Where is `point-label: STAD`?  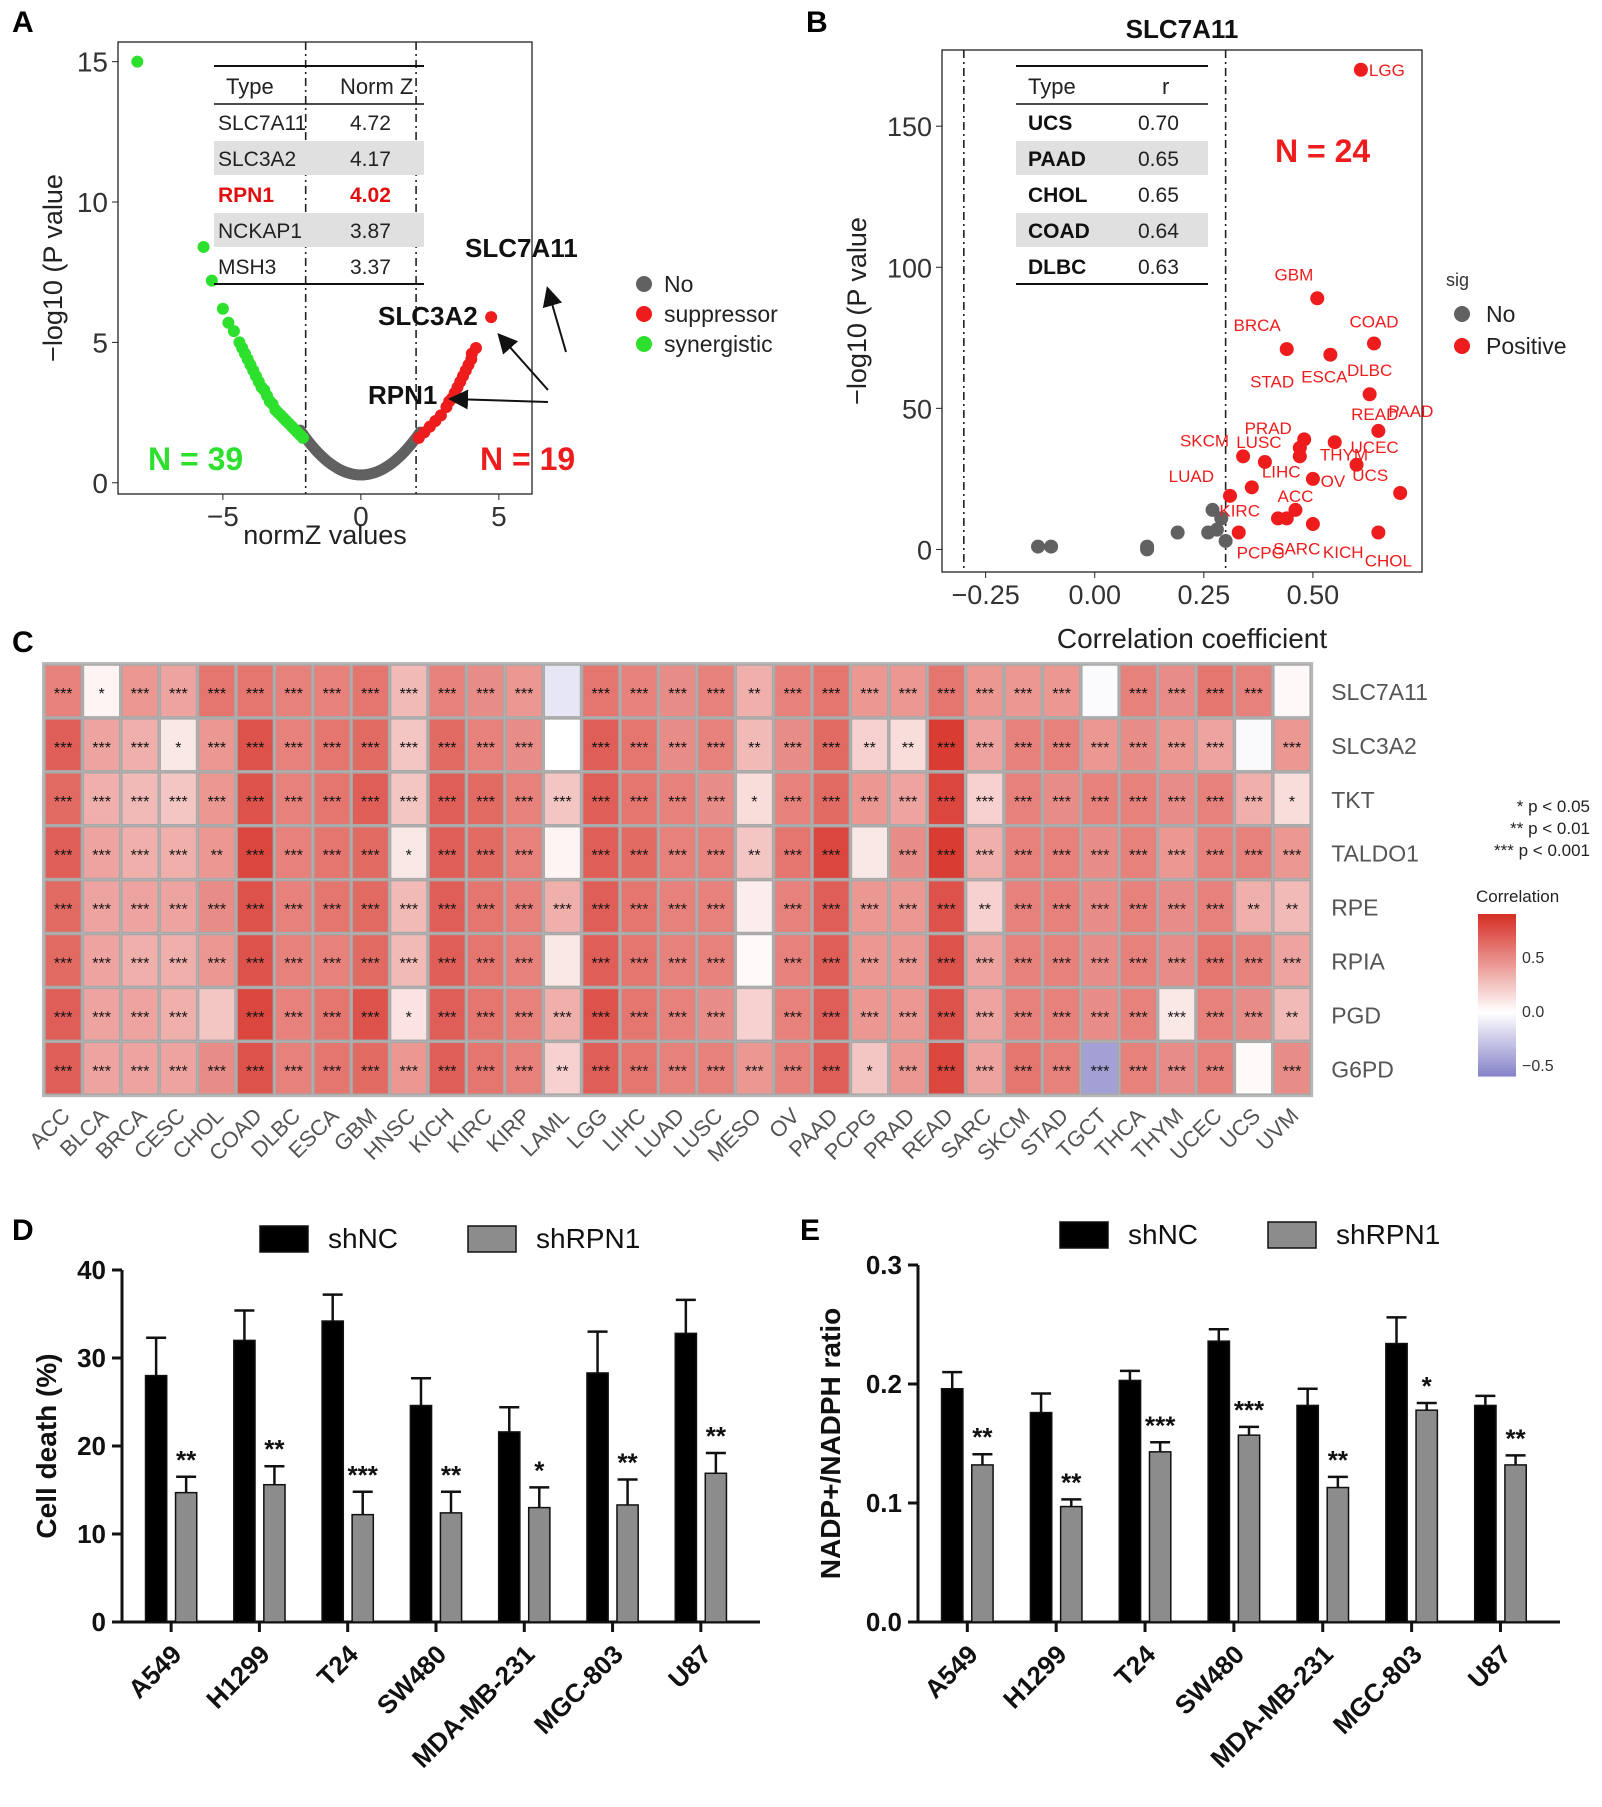 point-label: STAD is located at coordinates (1272, 381).